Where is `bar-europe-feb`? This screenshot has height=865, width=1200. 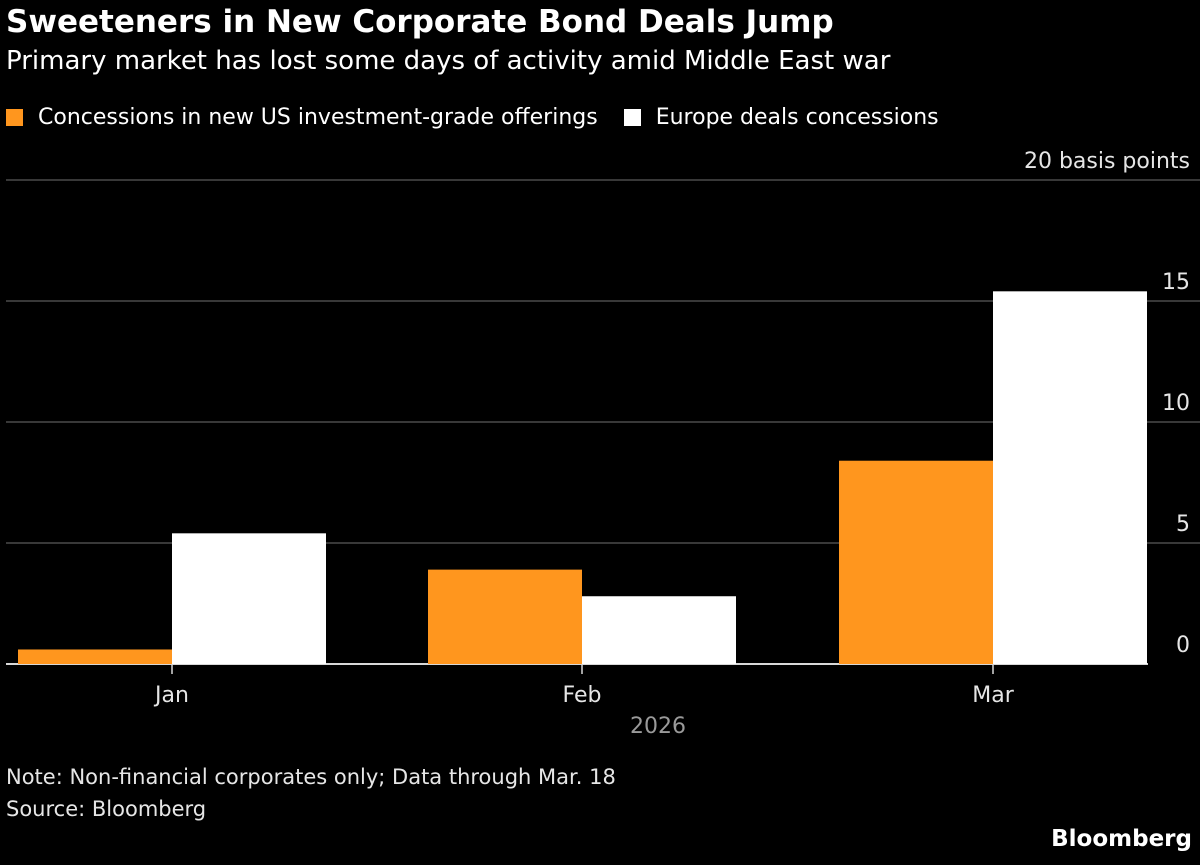
bar-europe-feb is located at coordinates (659, 630).